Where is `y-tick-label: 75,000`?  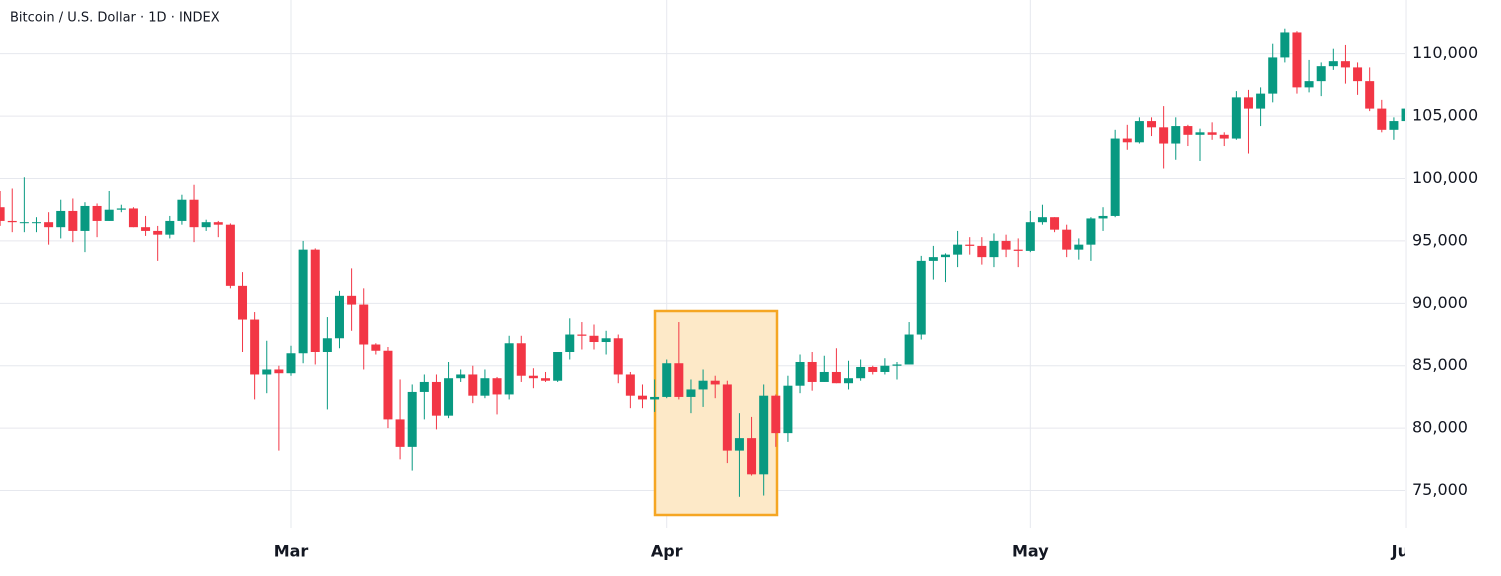 y-tick-label: 75,000 is located at coordinates (1440, 489).